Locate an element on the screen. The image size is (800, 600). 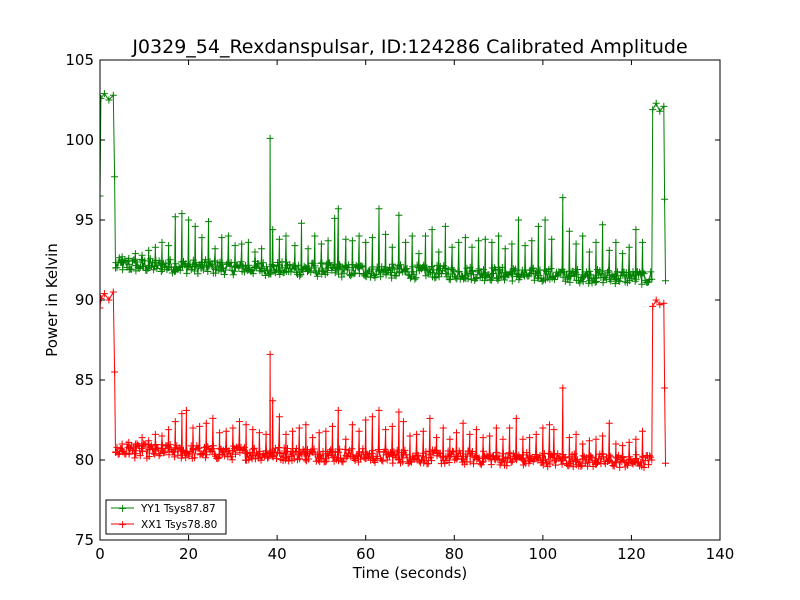
x-tick-label: 140 is located at coordinates (720, 554).